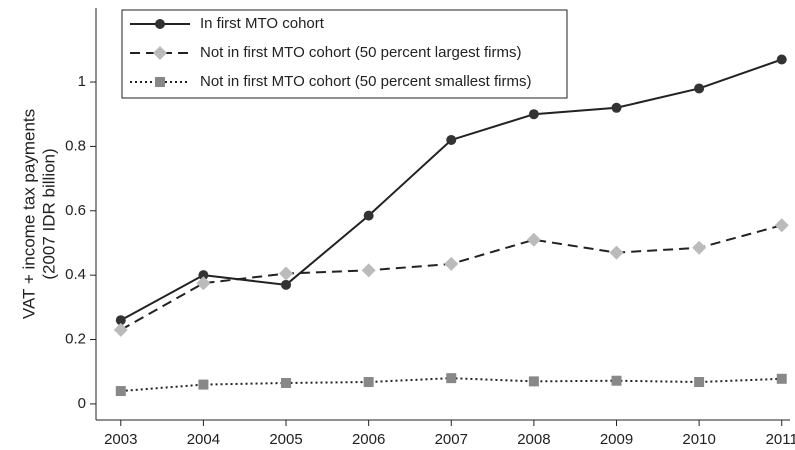 Image resolution: width=795 pixels, height=450 pixels. What do you see at coordinates (698, 439) in the screenshot?
I see `x-tick-label: 2010` at bounding box center [698, 439].